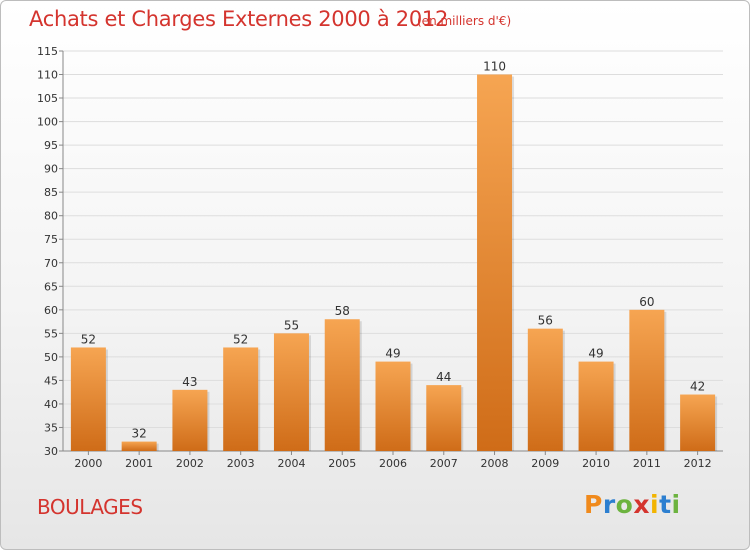 The width and height of the screenshot is (750, 550). I want to click on bar-2012, so click(698, 422).